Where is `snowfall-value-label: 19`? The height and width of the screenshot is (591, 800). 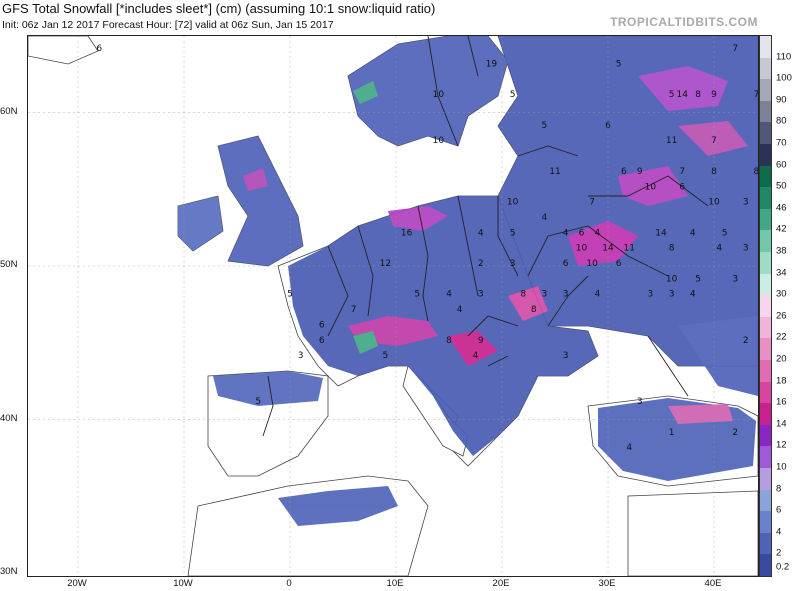
snowfall-value-label: 19 is located at coordinates (492, 64).